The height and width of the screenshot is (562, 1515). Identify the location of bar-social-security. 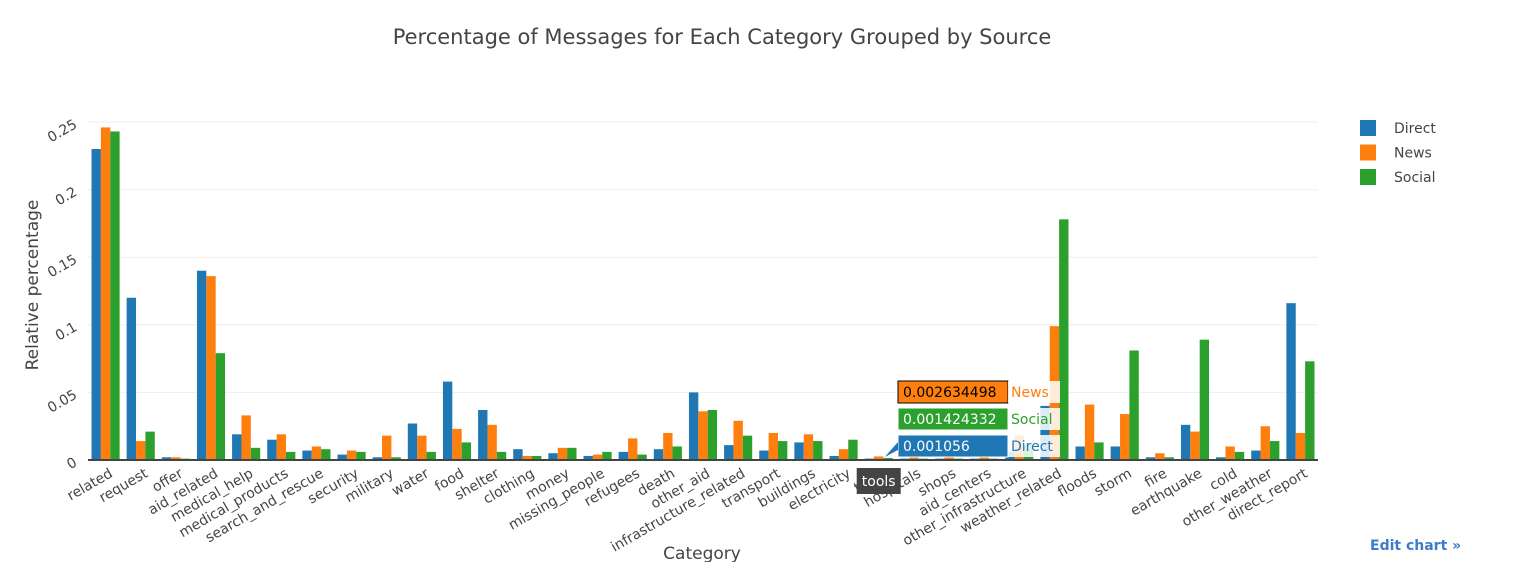
(361, 455).